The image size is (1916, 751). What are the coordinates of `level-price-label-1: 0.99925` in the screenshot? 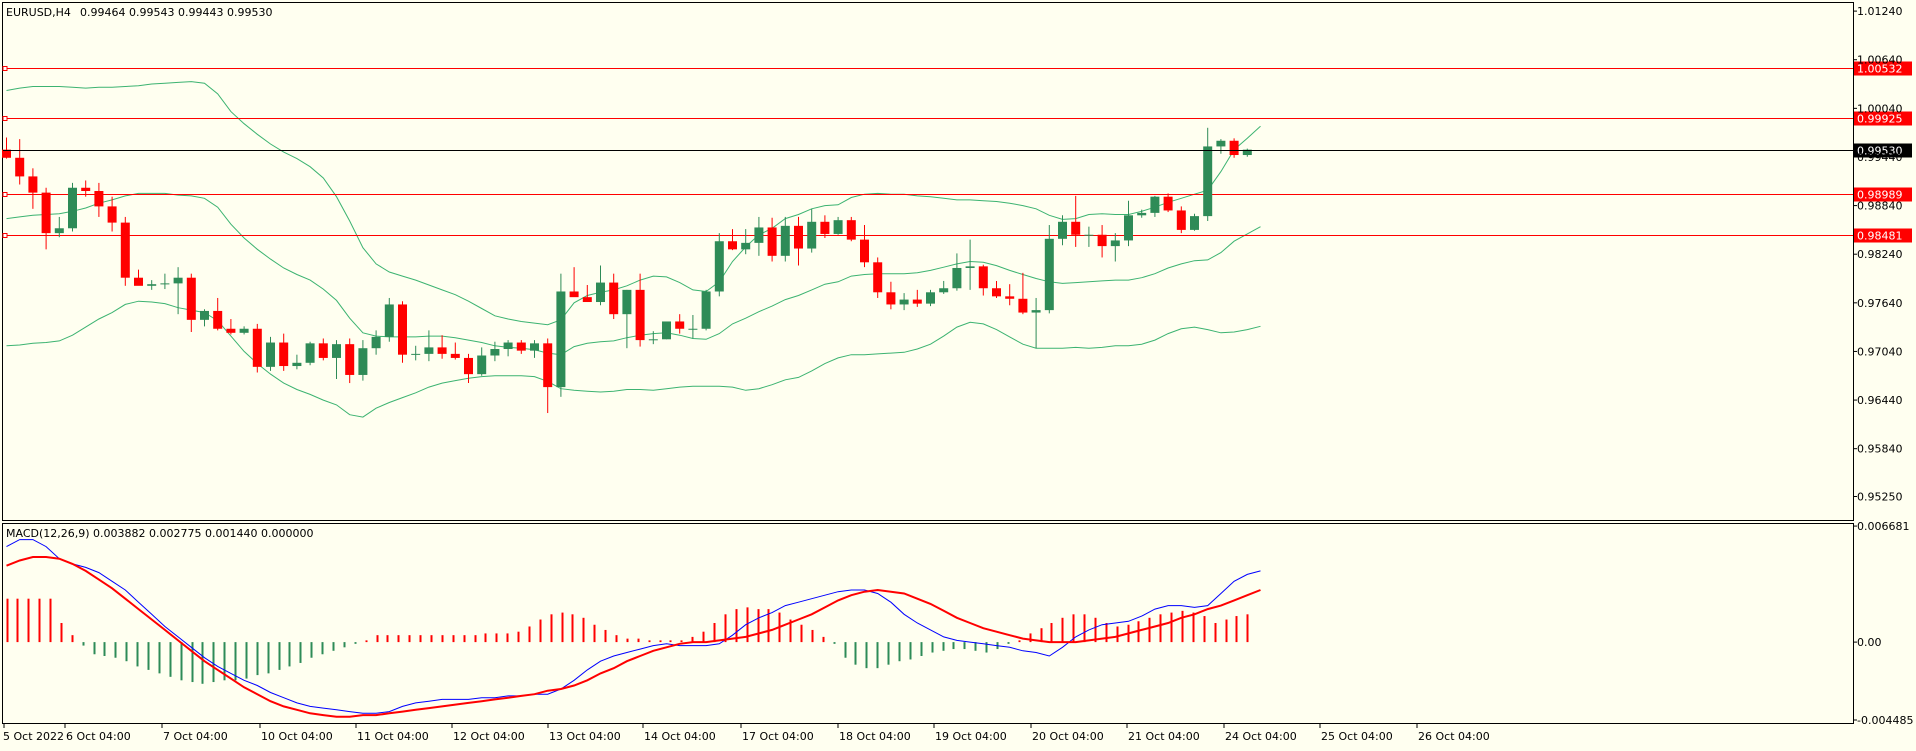 It's located at (1880, 119).